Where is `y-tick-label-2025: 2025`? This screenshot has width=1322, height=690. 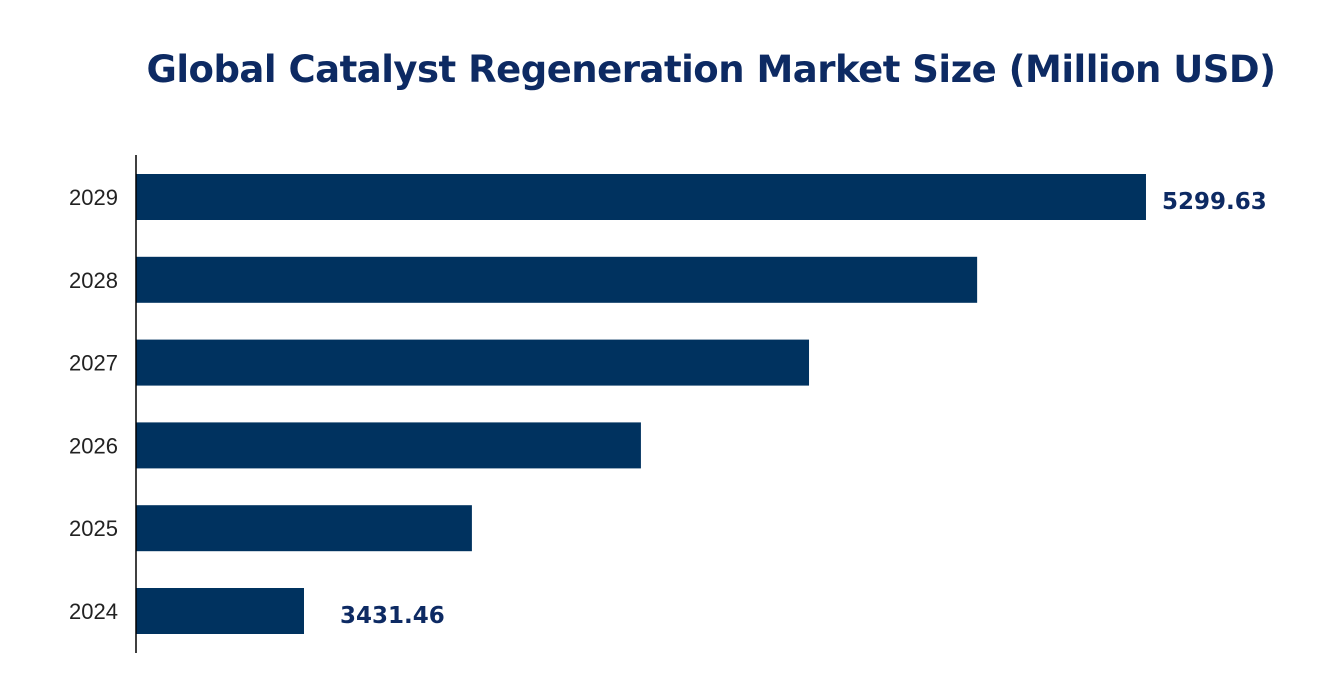 y-tick-label-2025: 2025 is located at coordinates (93, 528).